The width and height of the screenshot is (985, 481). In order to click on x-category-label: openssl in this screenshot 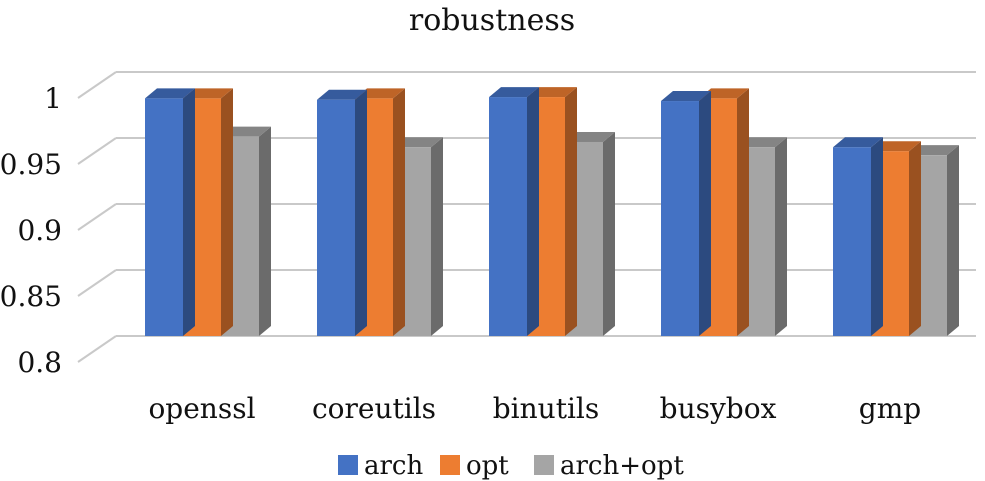, I will do `click(201, 408)`.